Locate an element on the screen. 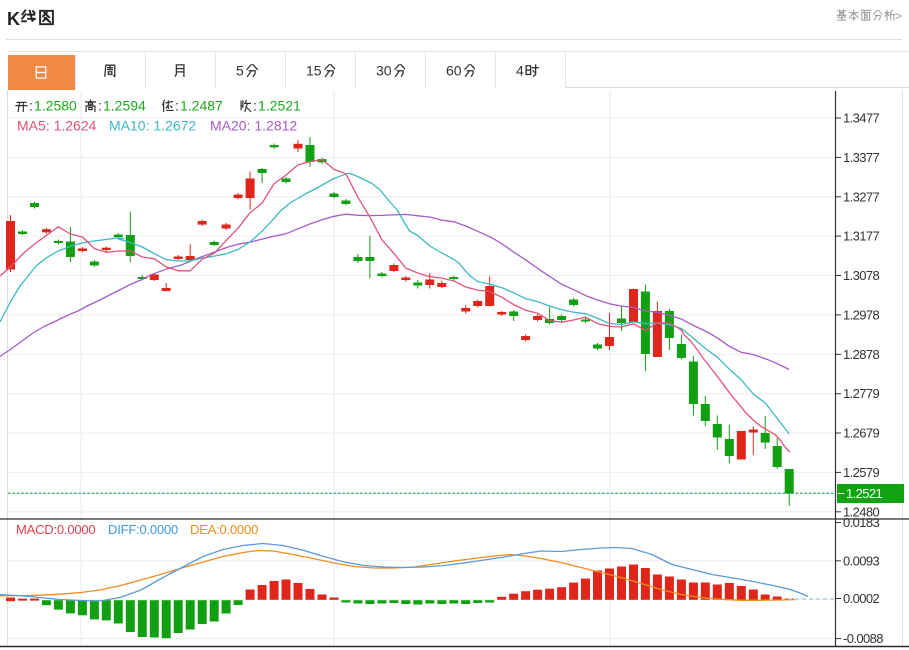  svg-text: 4 is located at coordinates (520, 70).